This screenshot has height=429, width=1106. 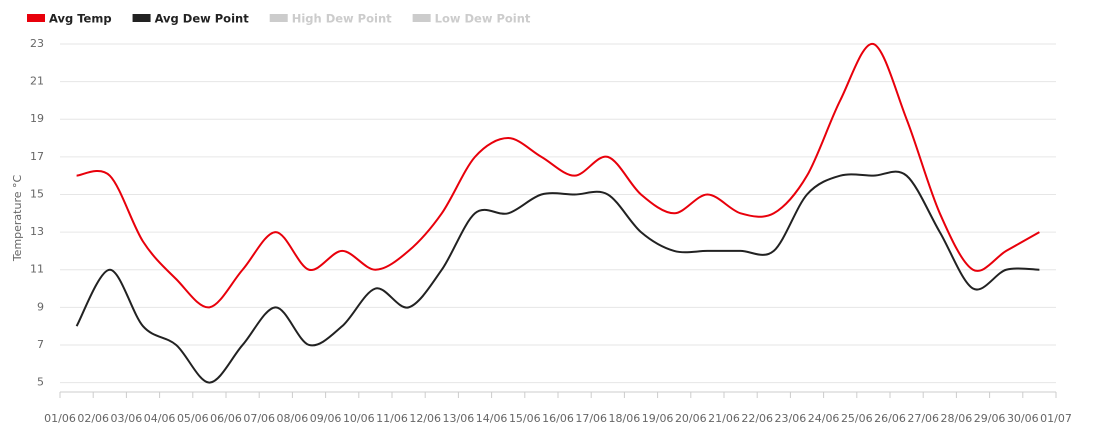 What do you see at coordinates (923, 418) in the screenshot?
I see `x-tick-label: 27/06` at bounding box center [923, 418].